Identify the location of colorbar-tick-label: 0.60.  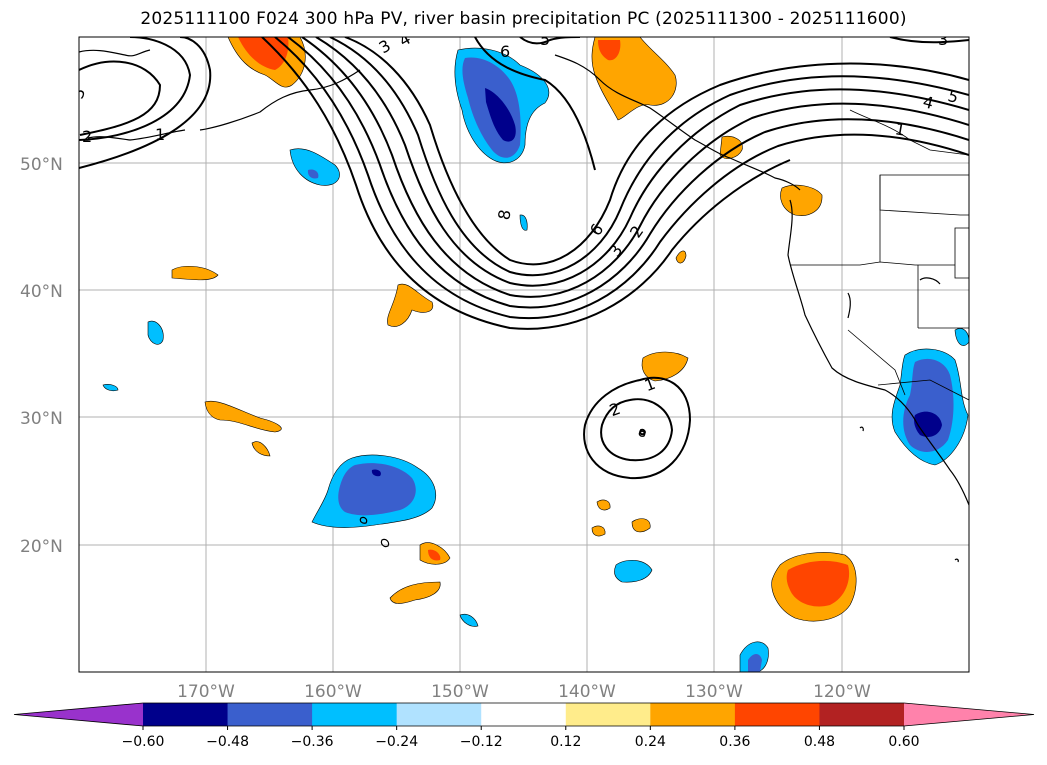
(903, 742).